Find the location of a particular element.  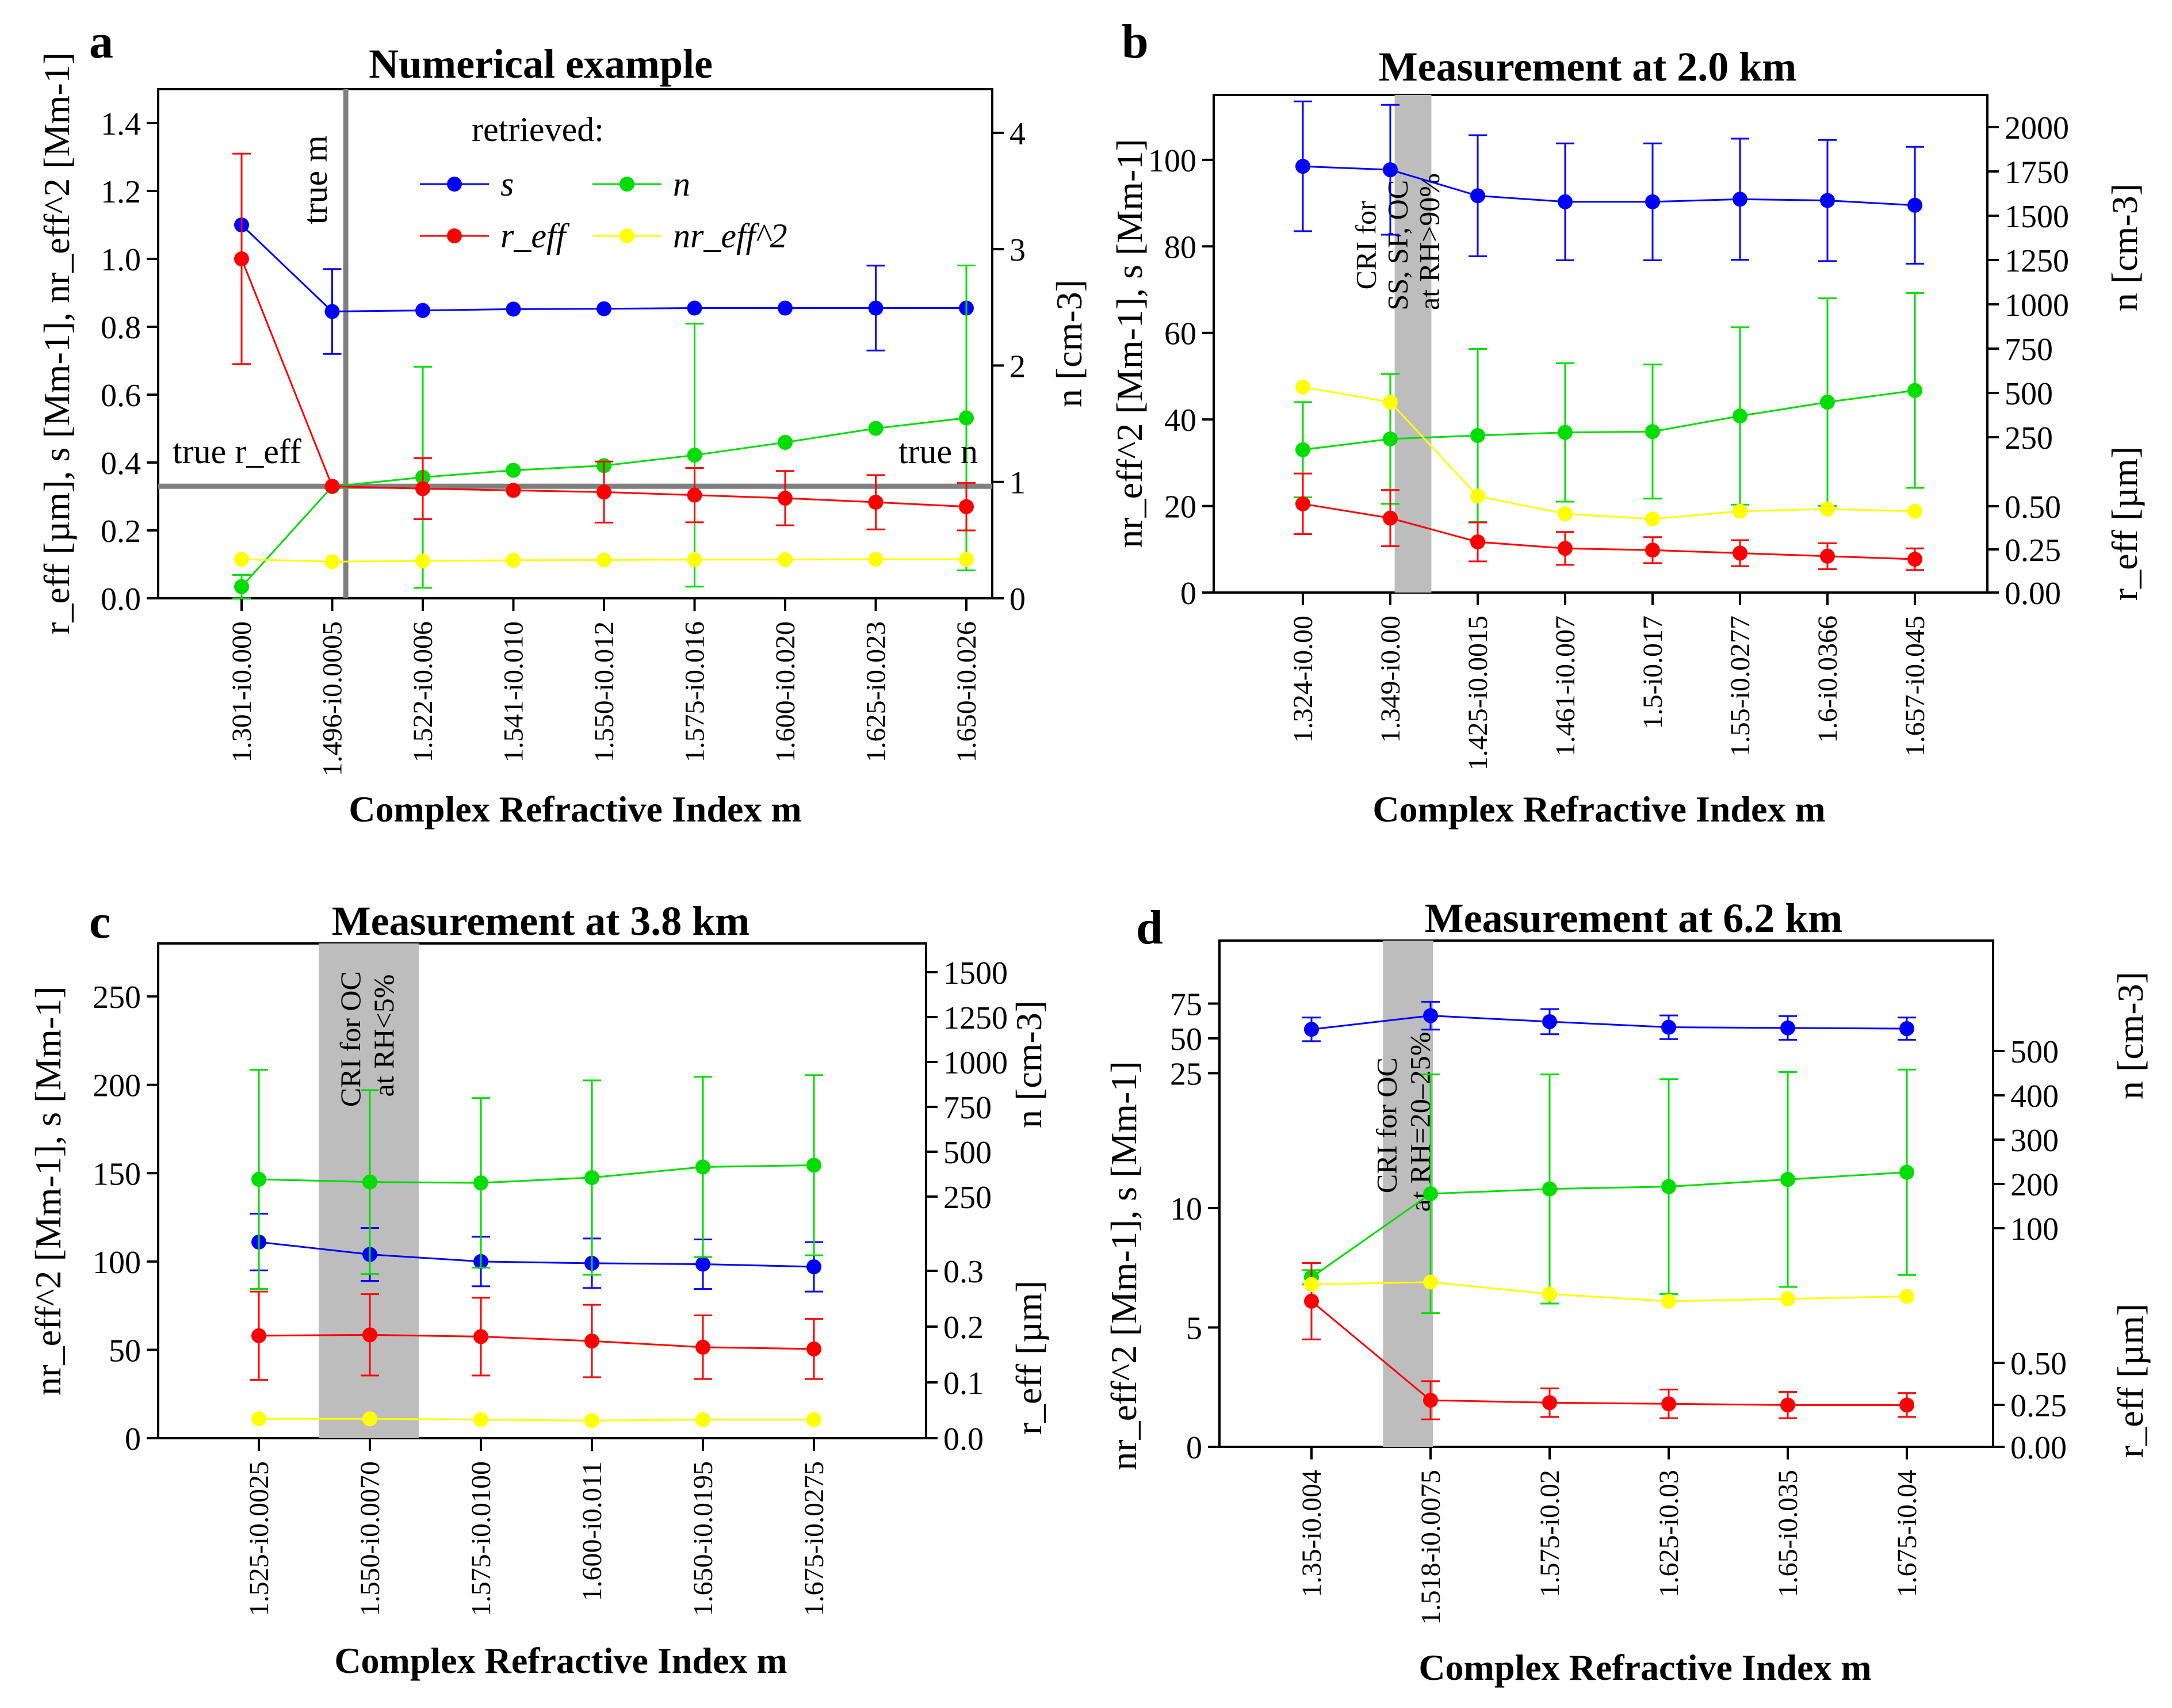

y-tick-label: 250 is located at coordinates (2029, 439).